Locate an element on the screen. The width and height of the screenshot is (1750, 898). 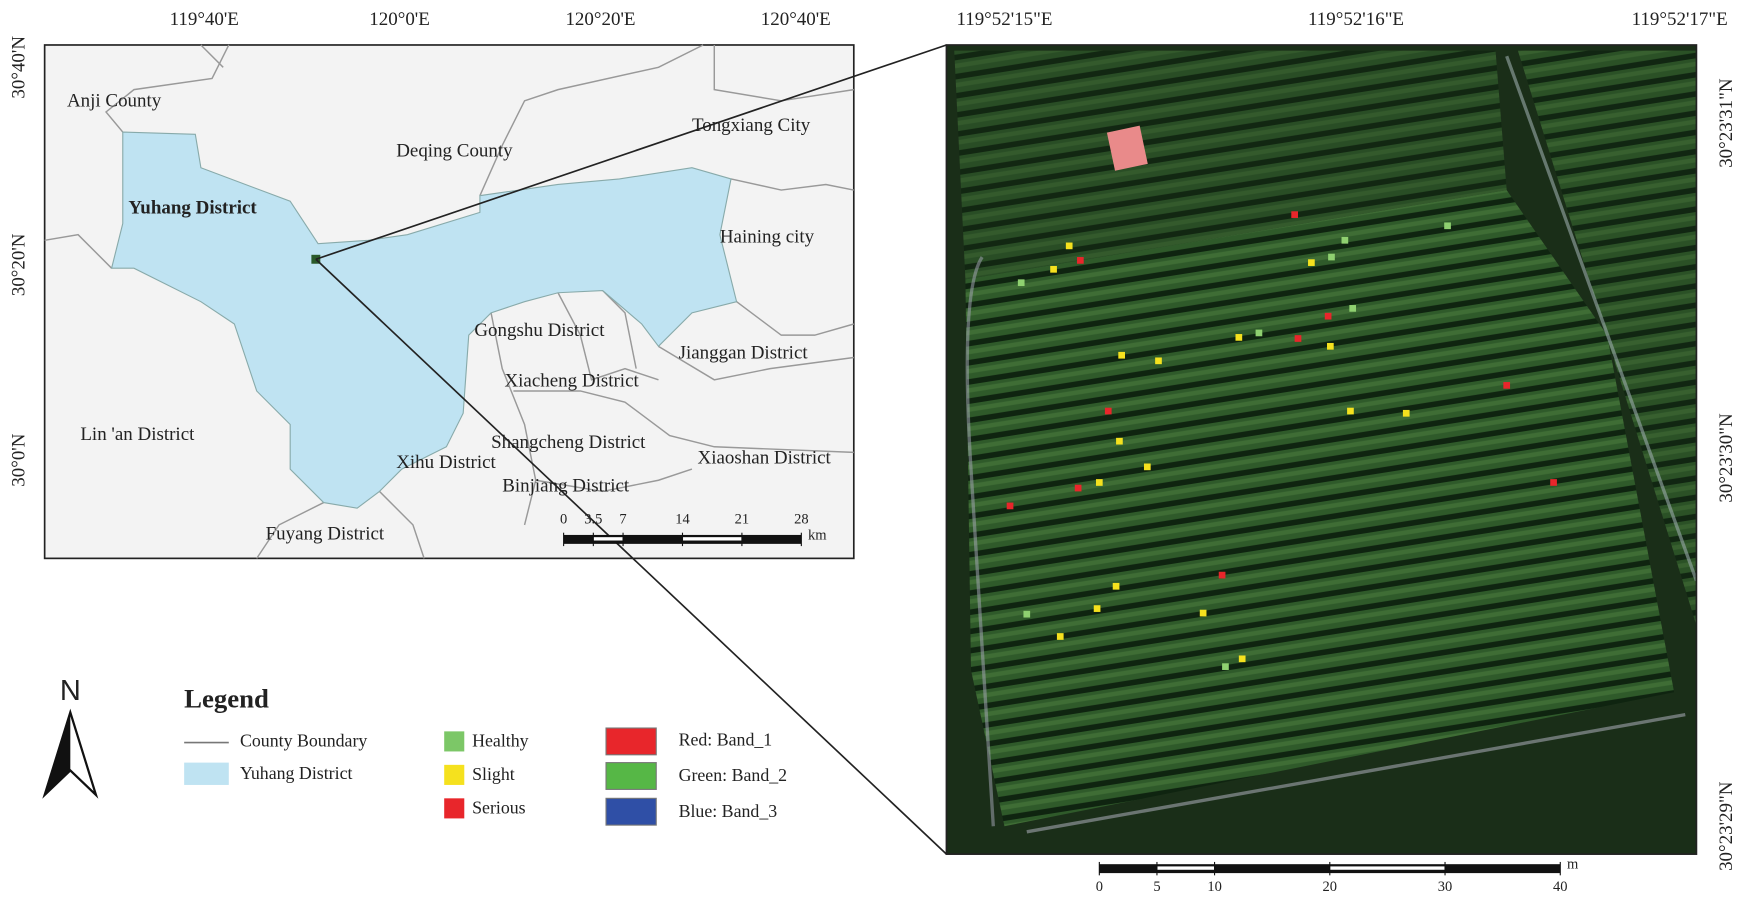
place-label: Xiaoshan District is located at coordinates (765, 457).